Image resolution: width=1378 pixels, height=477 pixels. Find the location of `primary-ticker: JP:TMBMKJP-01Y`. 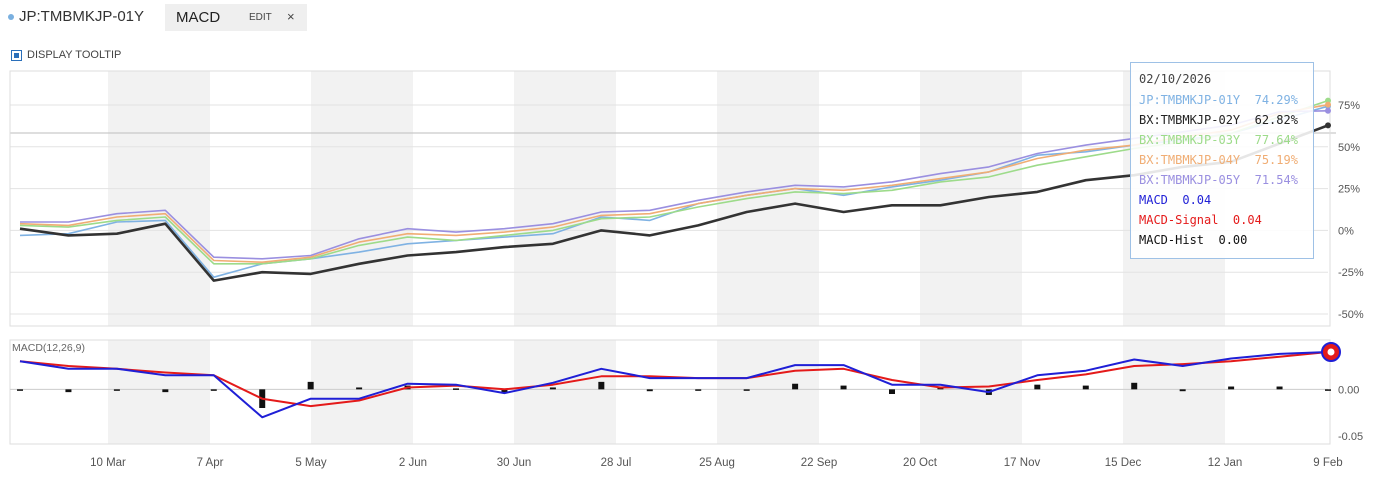

primary-ticker: JP:TMBMKJP-01Y is located at coordinates (76, 16).